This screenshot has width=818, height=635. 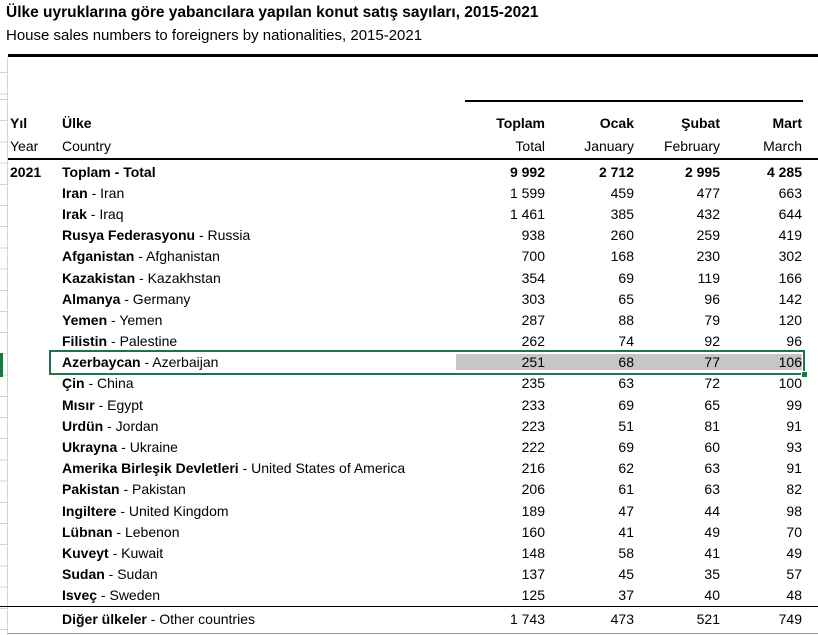 What do you see at coordinates (93, 213) in the screenshot?
I see `cell-country: Irak - Iraq` at bounding box center [93, 213].